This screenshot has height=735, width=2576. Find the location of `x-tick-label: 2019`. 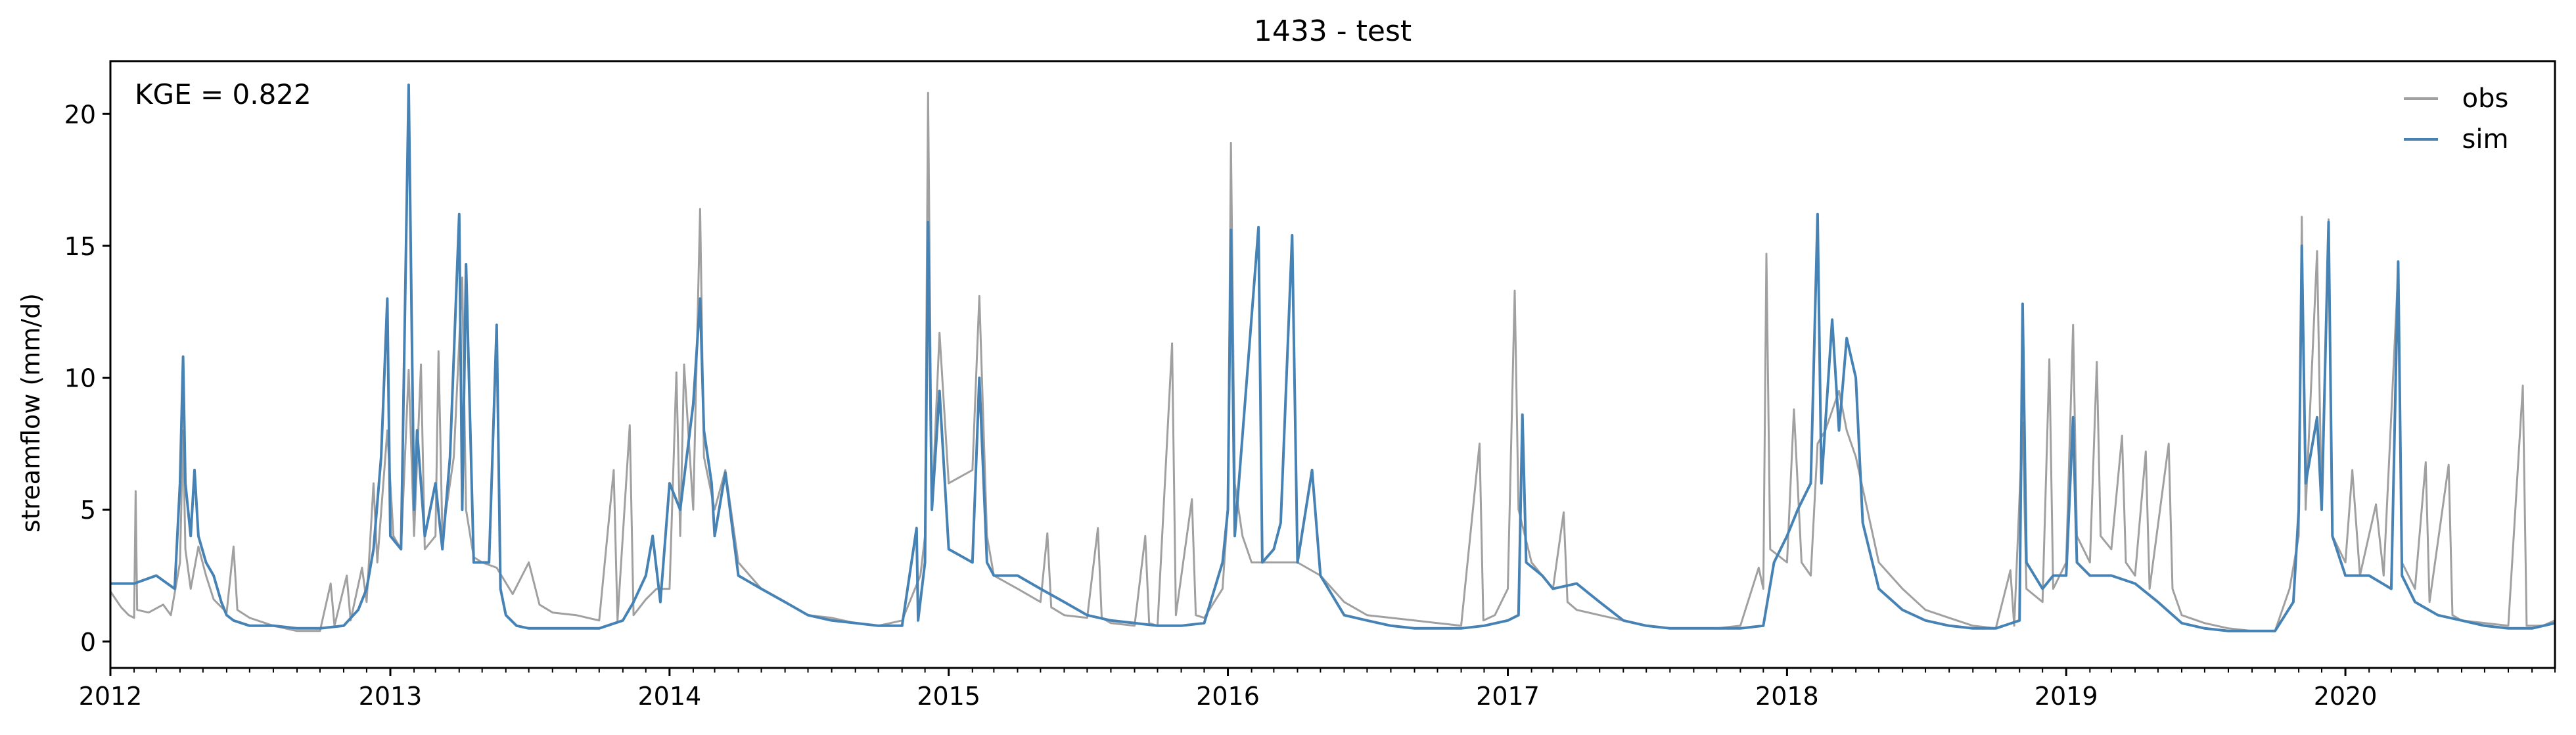

x-tick-label: 2019 is located at coordinates (2066, 696).